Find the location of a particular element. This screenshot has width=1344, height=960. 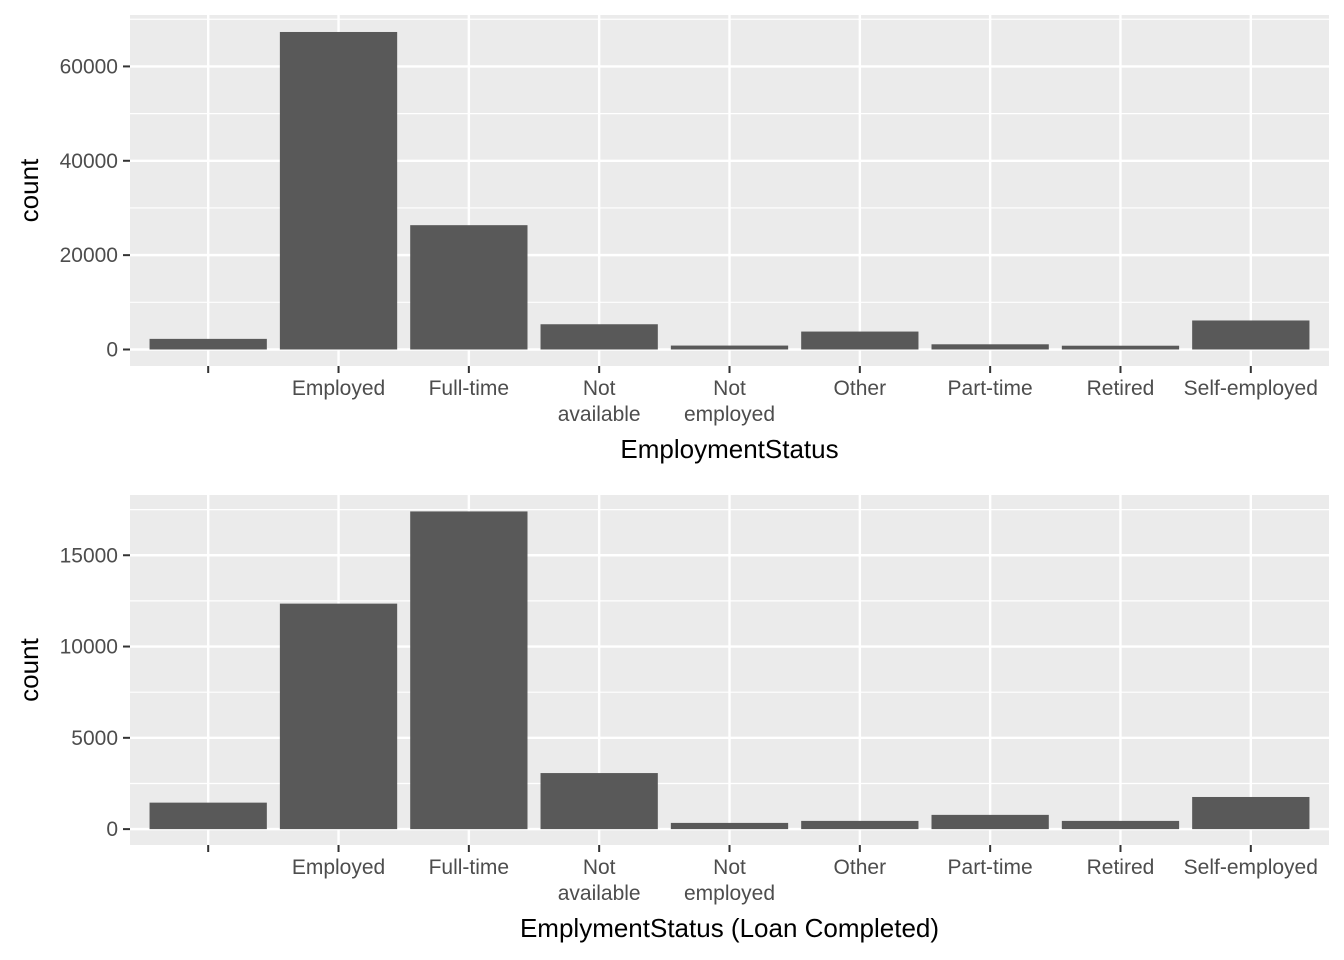

y-tick-label: 5000 is located at coordinates (94, 738).